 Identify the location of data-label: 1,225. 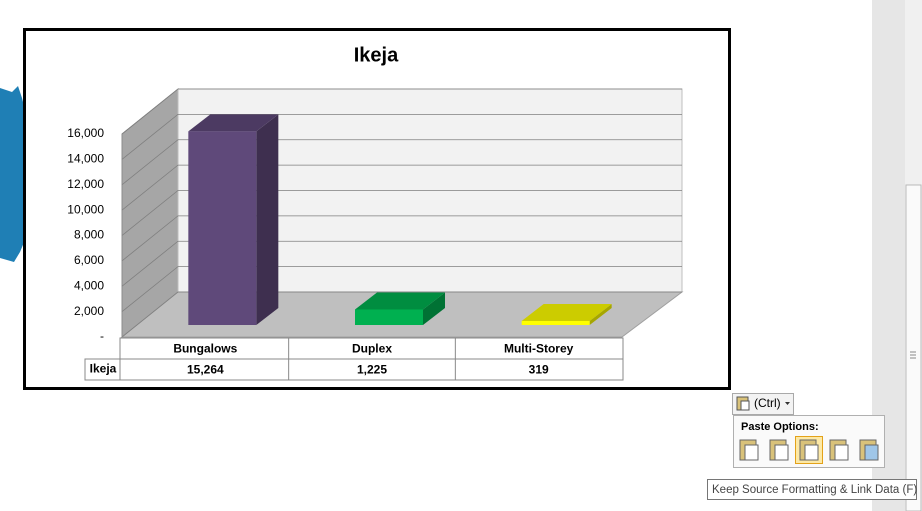
(372, 370).